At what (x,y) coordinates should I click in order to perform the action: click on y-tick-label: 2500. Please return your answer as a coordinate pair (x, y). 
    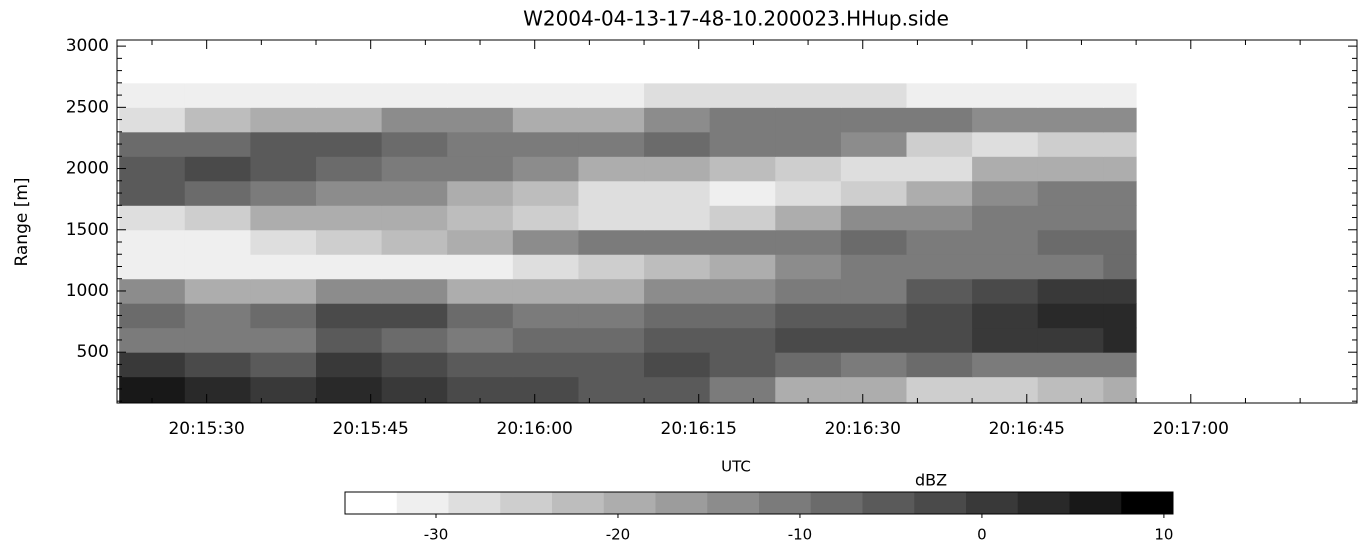
    Looking at the image, I should click on (87, 107).